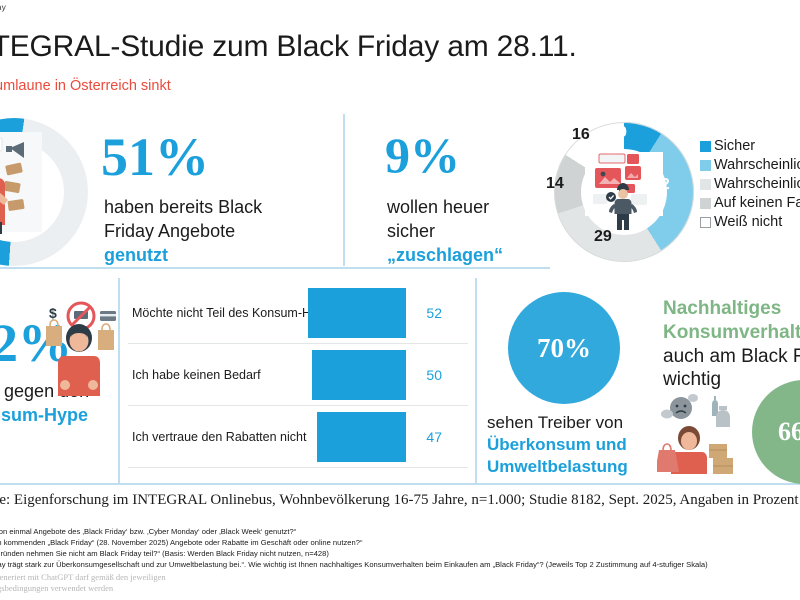 The image size is (800, 600). Describe the element at coordinates (434, 374) in the screenshot. I see `bar-value: 50` at that location.